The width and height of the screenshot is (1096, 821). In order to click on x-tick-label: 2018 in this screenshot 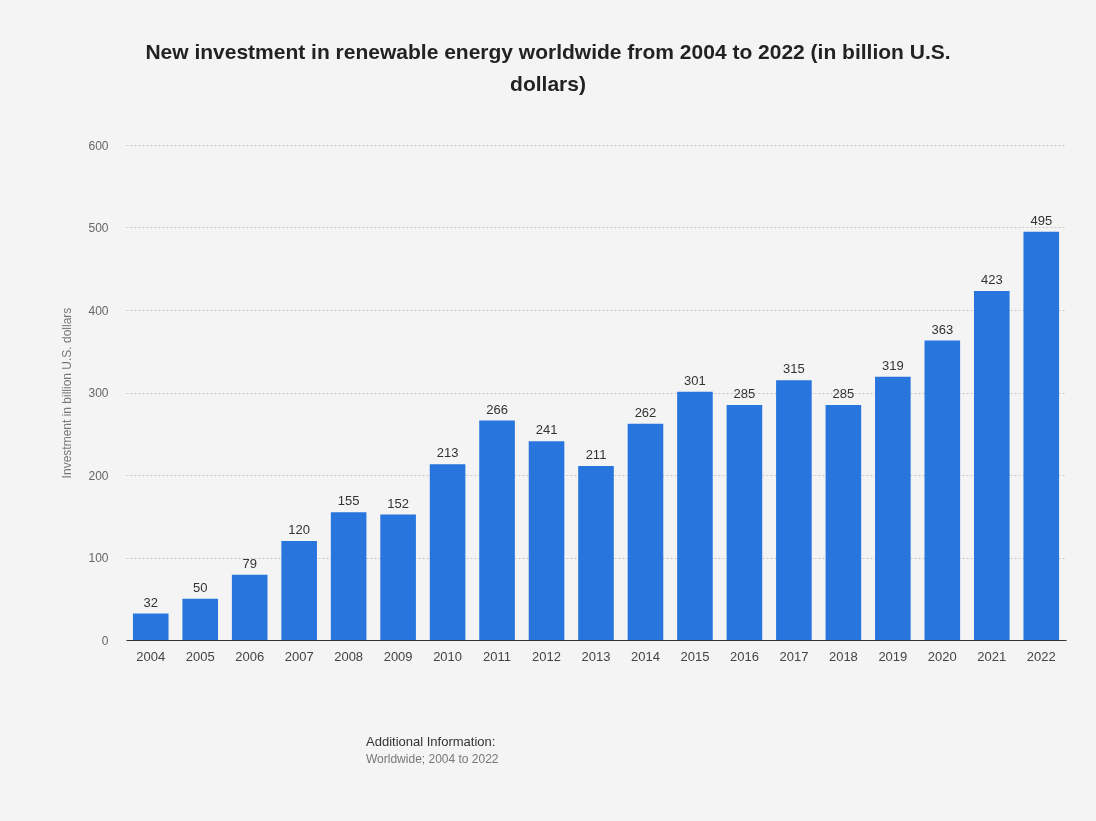, I will do `click(843, 656)`.